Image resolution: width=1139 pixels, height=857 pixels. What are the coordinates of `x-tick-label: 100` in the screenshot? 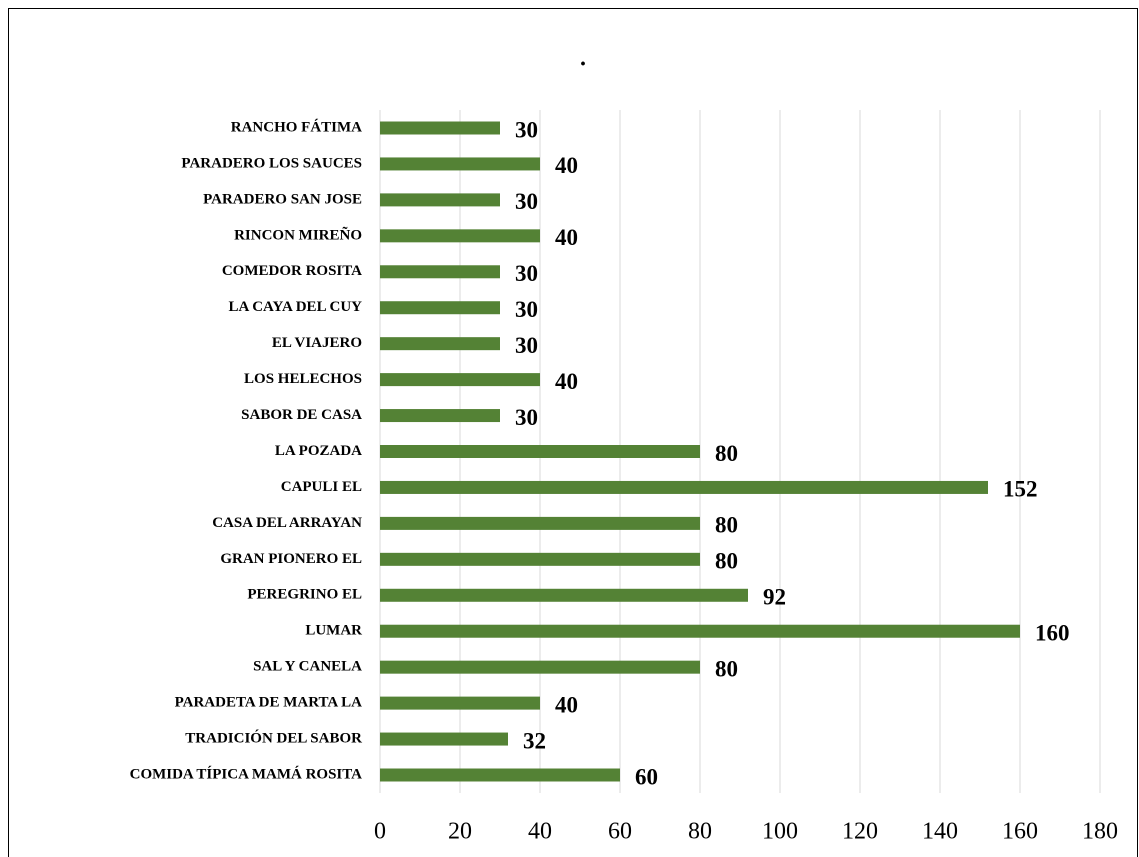 It's located at (780, 832).